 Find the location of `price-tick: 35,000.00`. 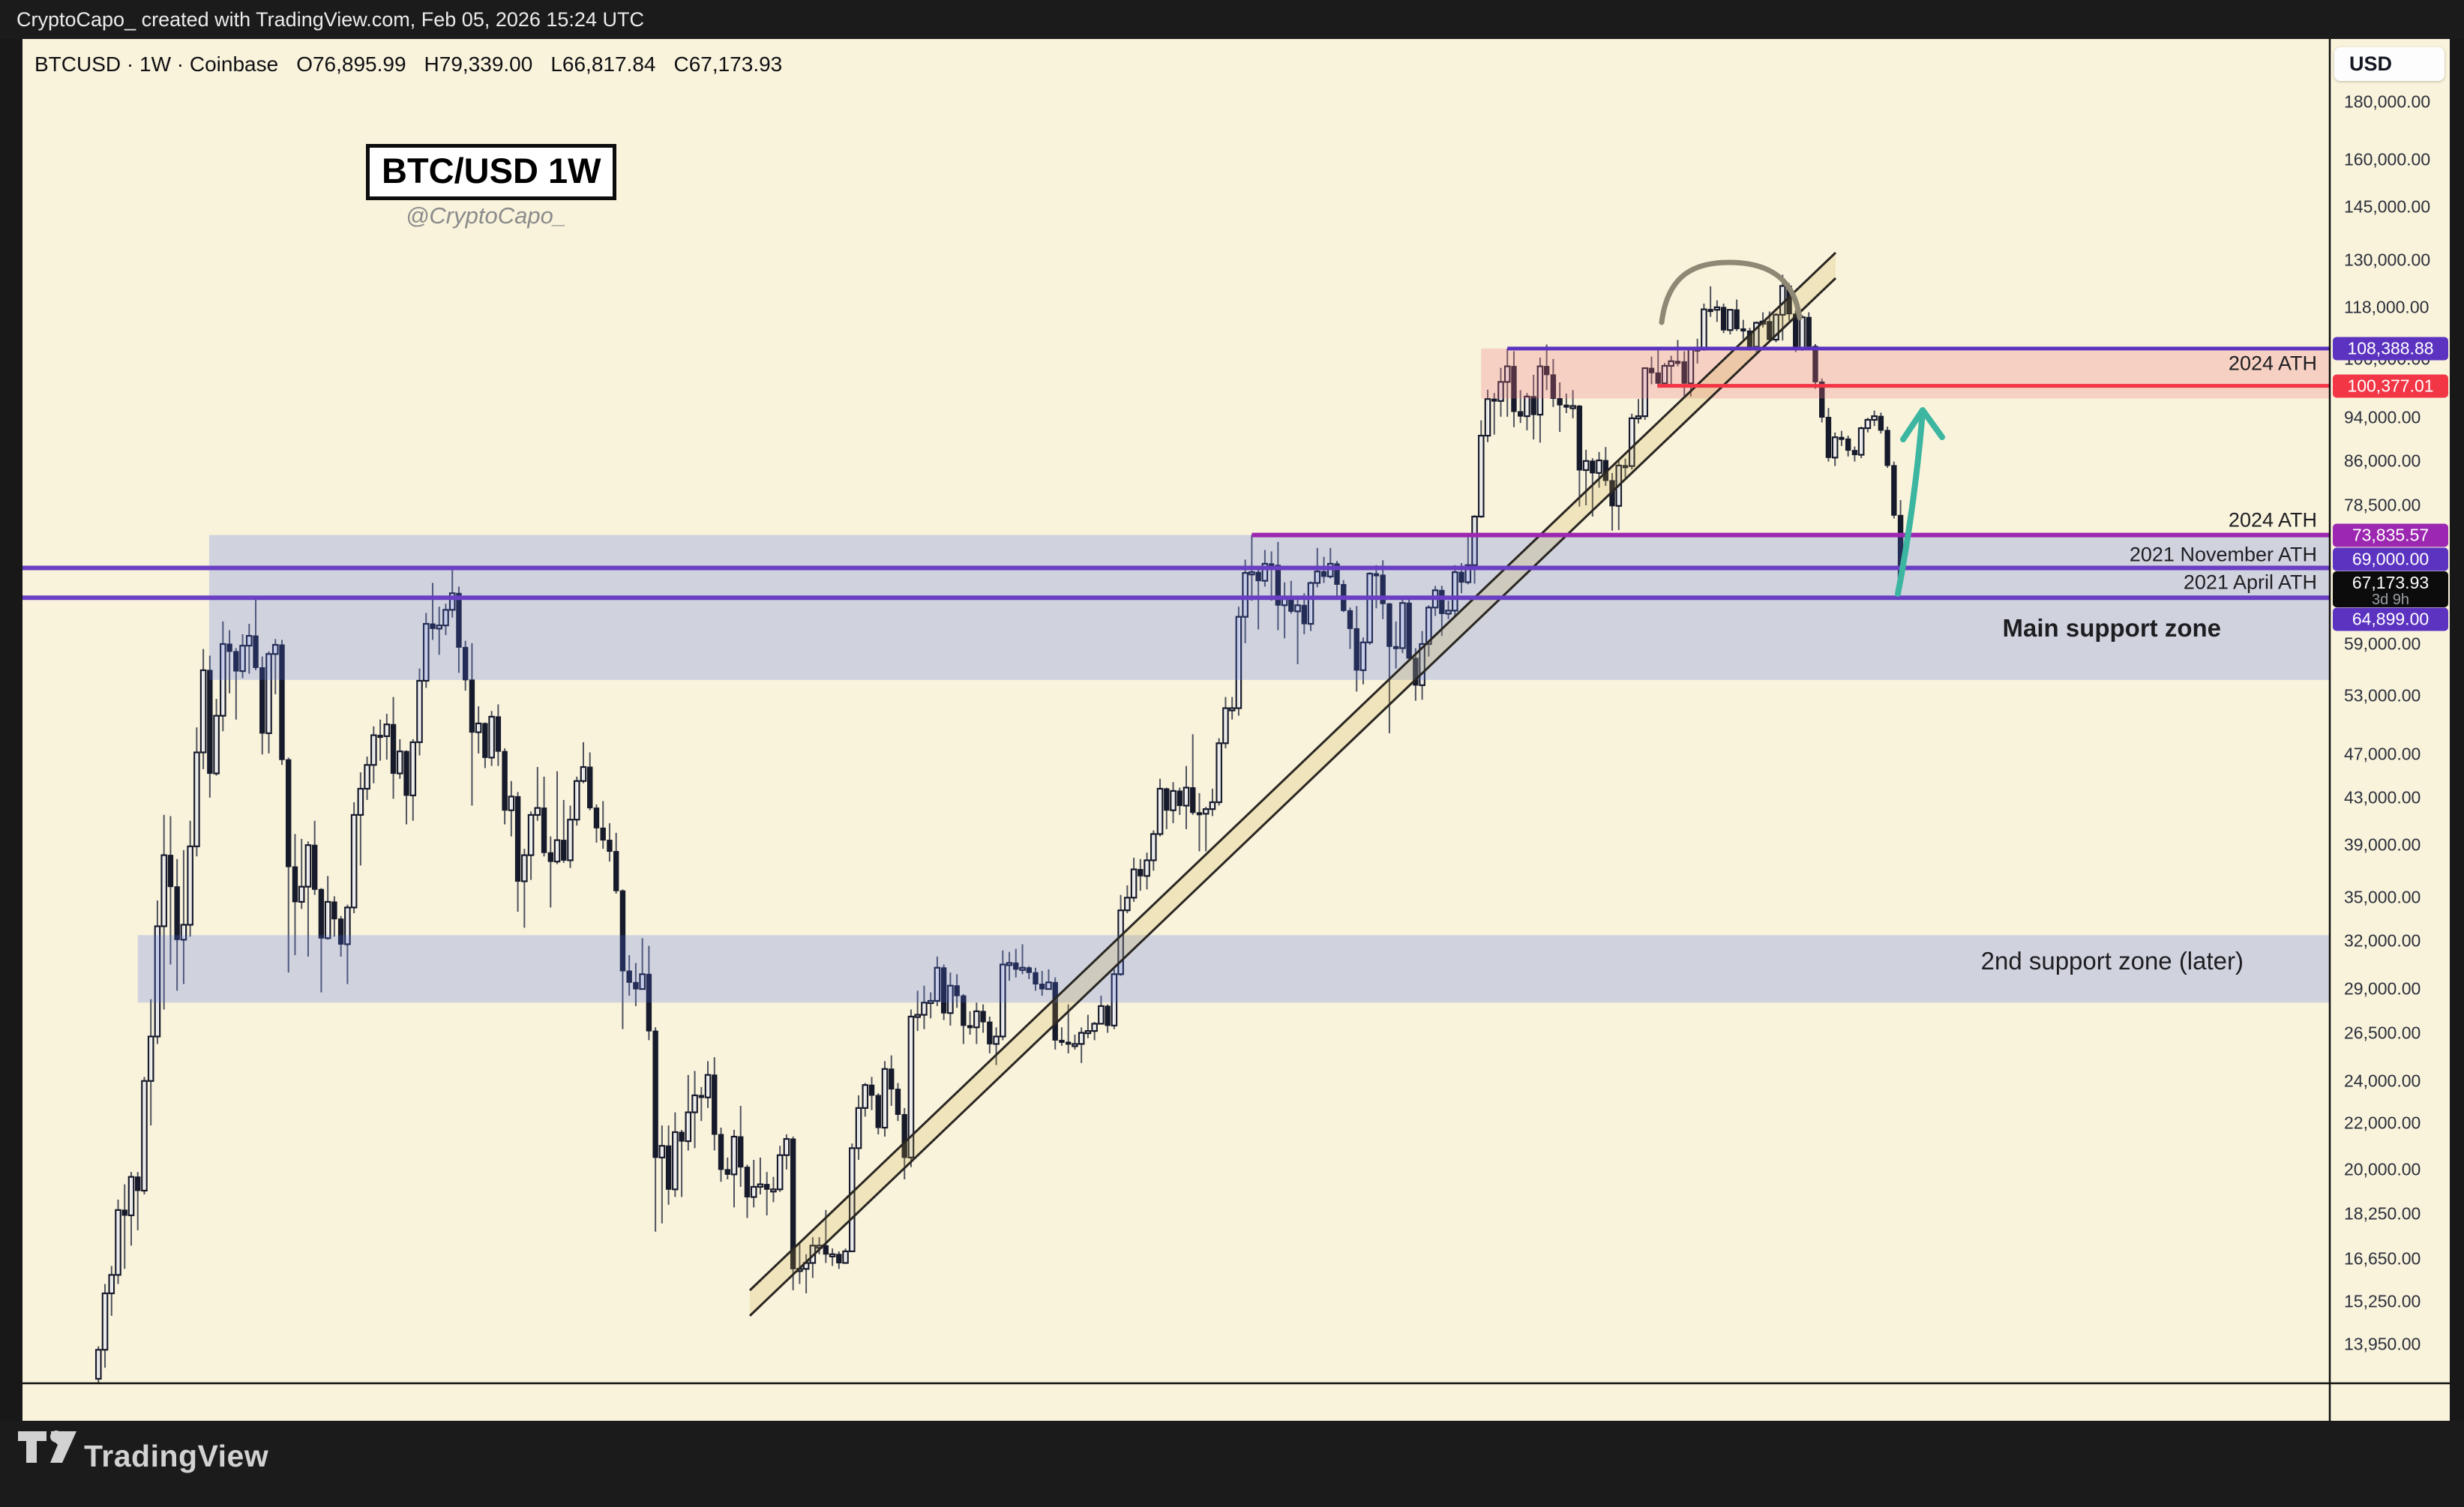

price-tick: 35,000.00 is located at coordinates (2382, 897).